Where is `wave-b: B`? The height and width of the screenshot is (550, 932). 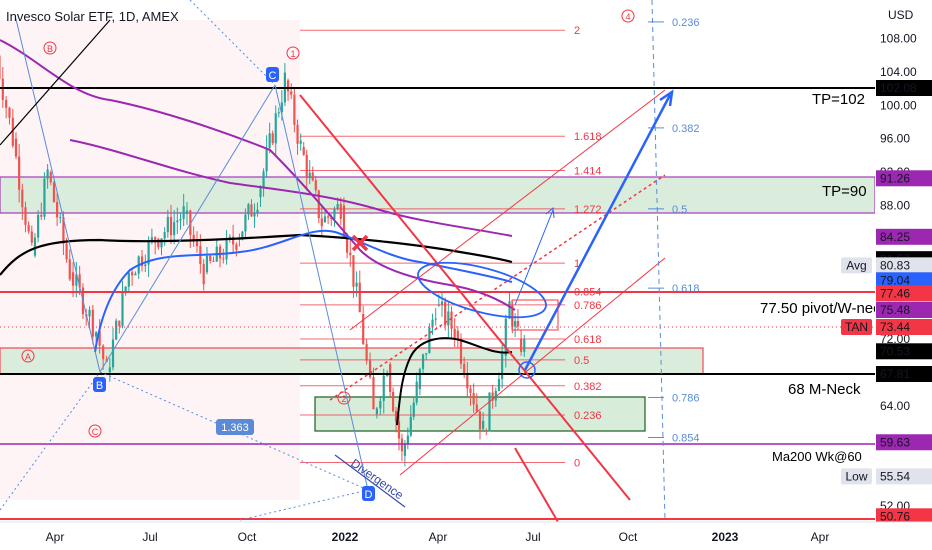
wave-b: B is located at coordinates (50, 49).